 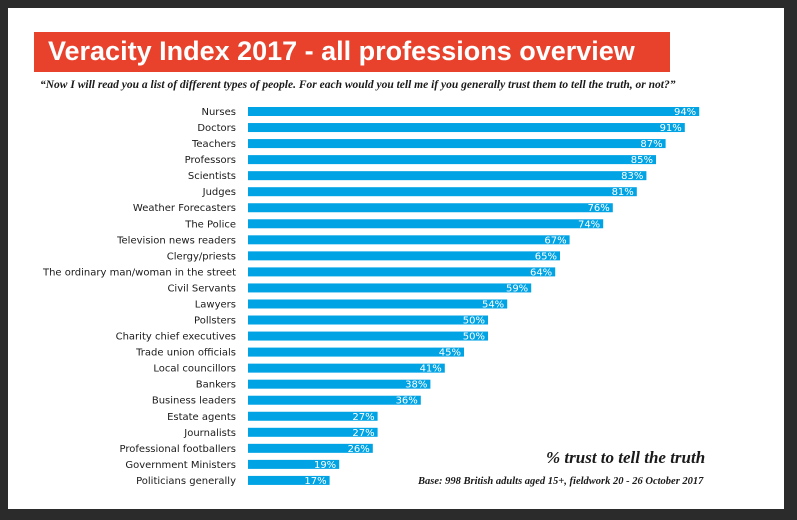 I want to click on category-label: Teachers, so click(x=213, y=144).